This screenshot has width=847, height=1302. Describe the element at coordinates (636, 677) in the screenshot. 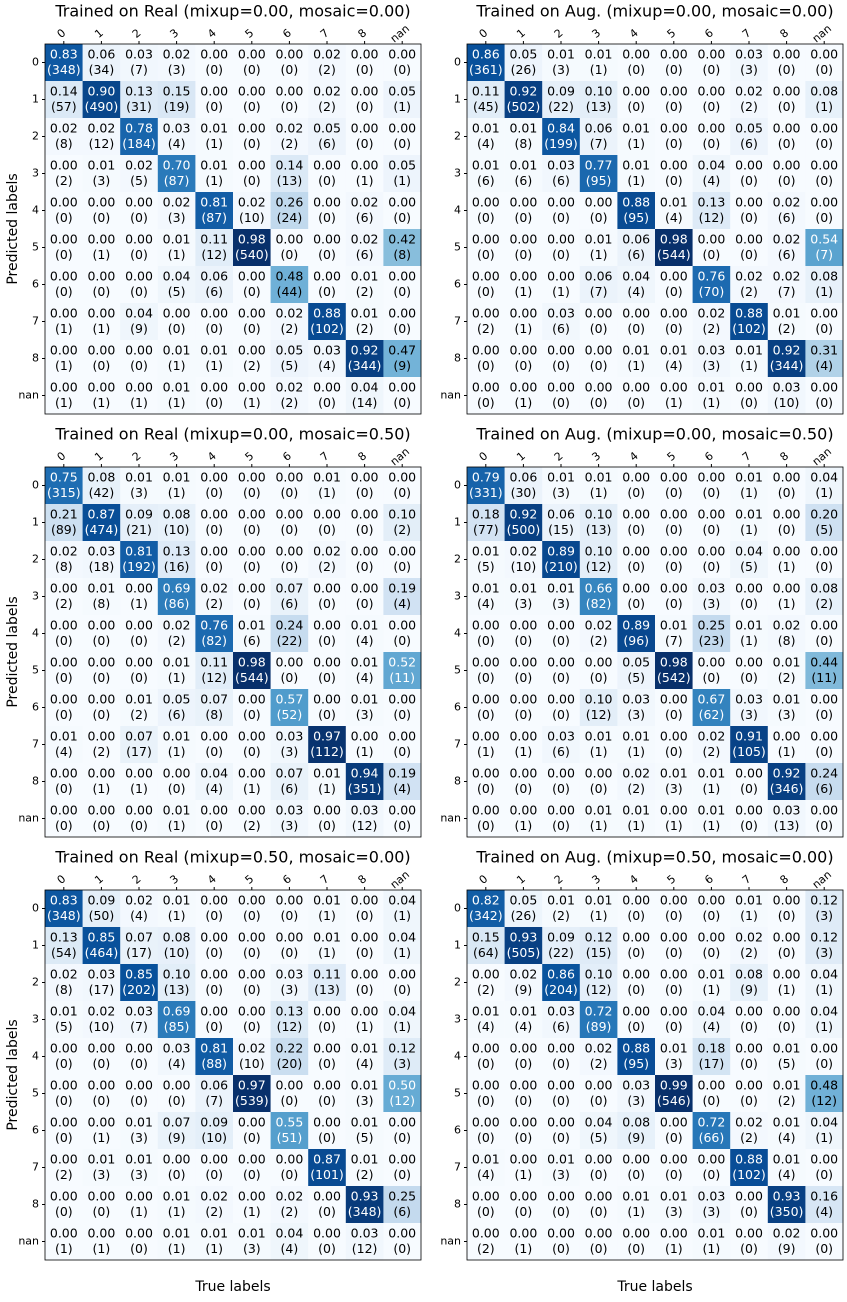

I see `cell-count: (5)` at that location.